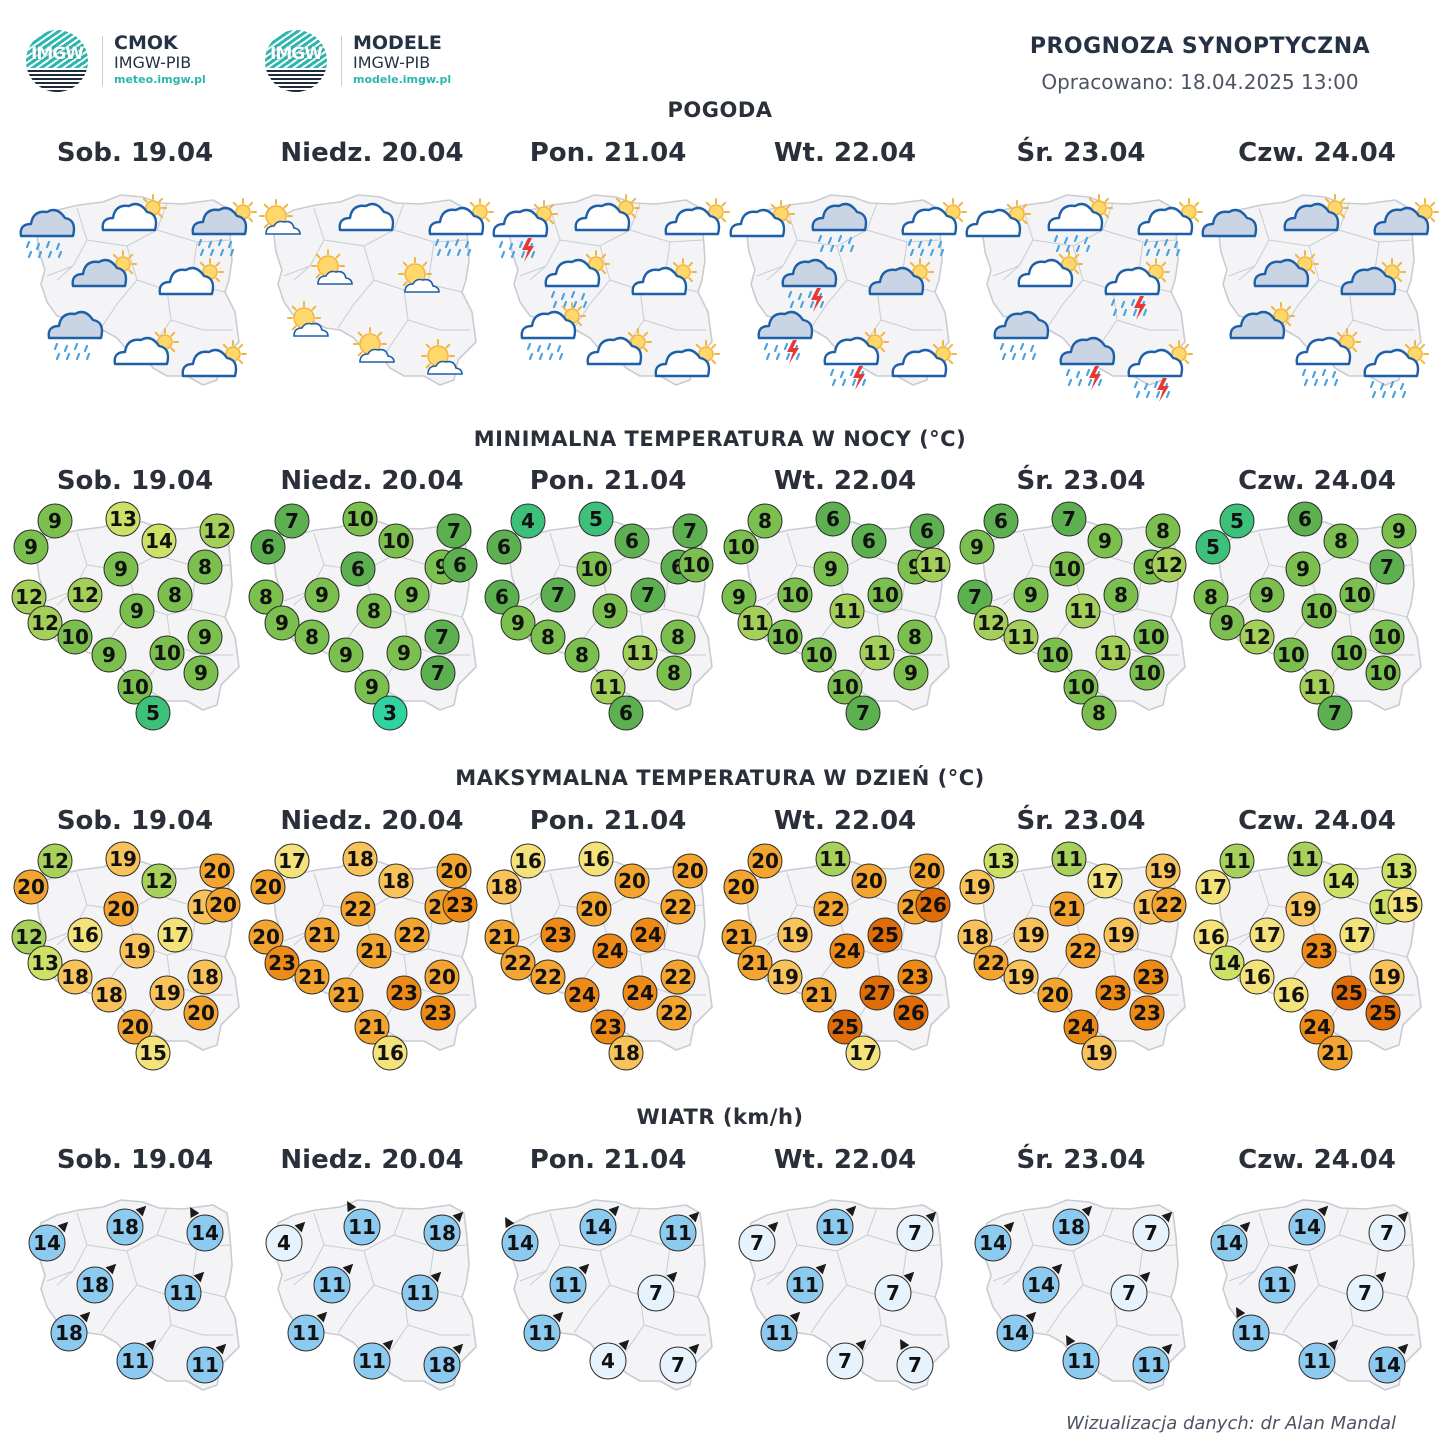  I want to click on wind-map-1: 14 18 14 18 11 18 11 11, so click(134, 1295).